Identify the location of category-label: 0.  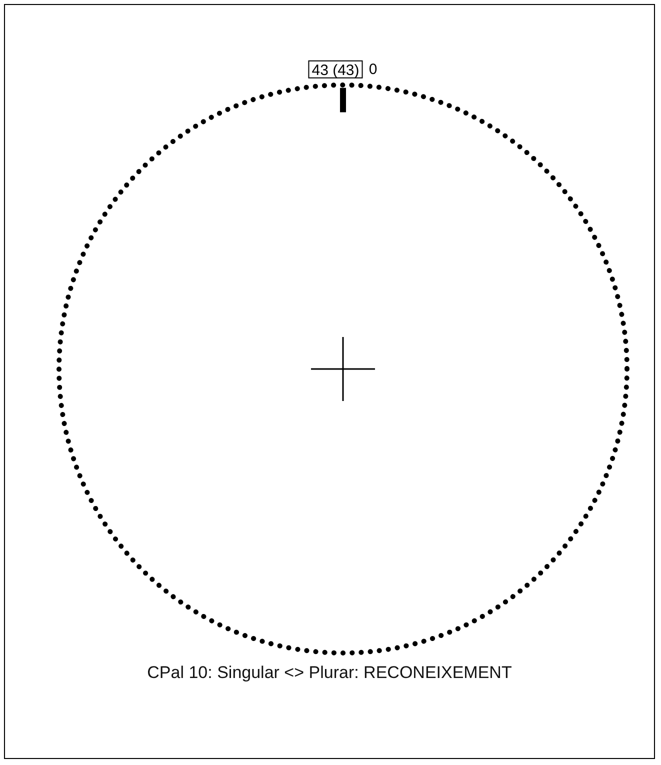
(373, 69).